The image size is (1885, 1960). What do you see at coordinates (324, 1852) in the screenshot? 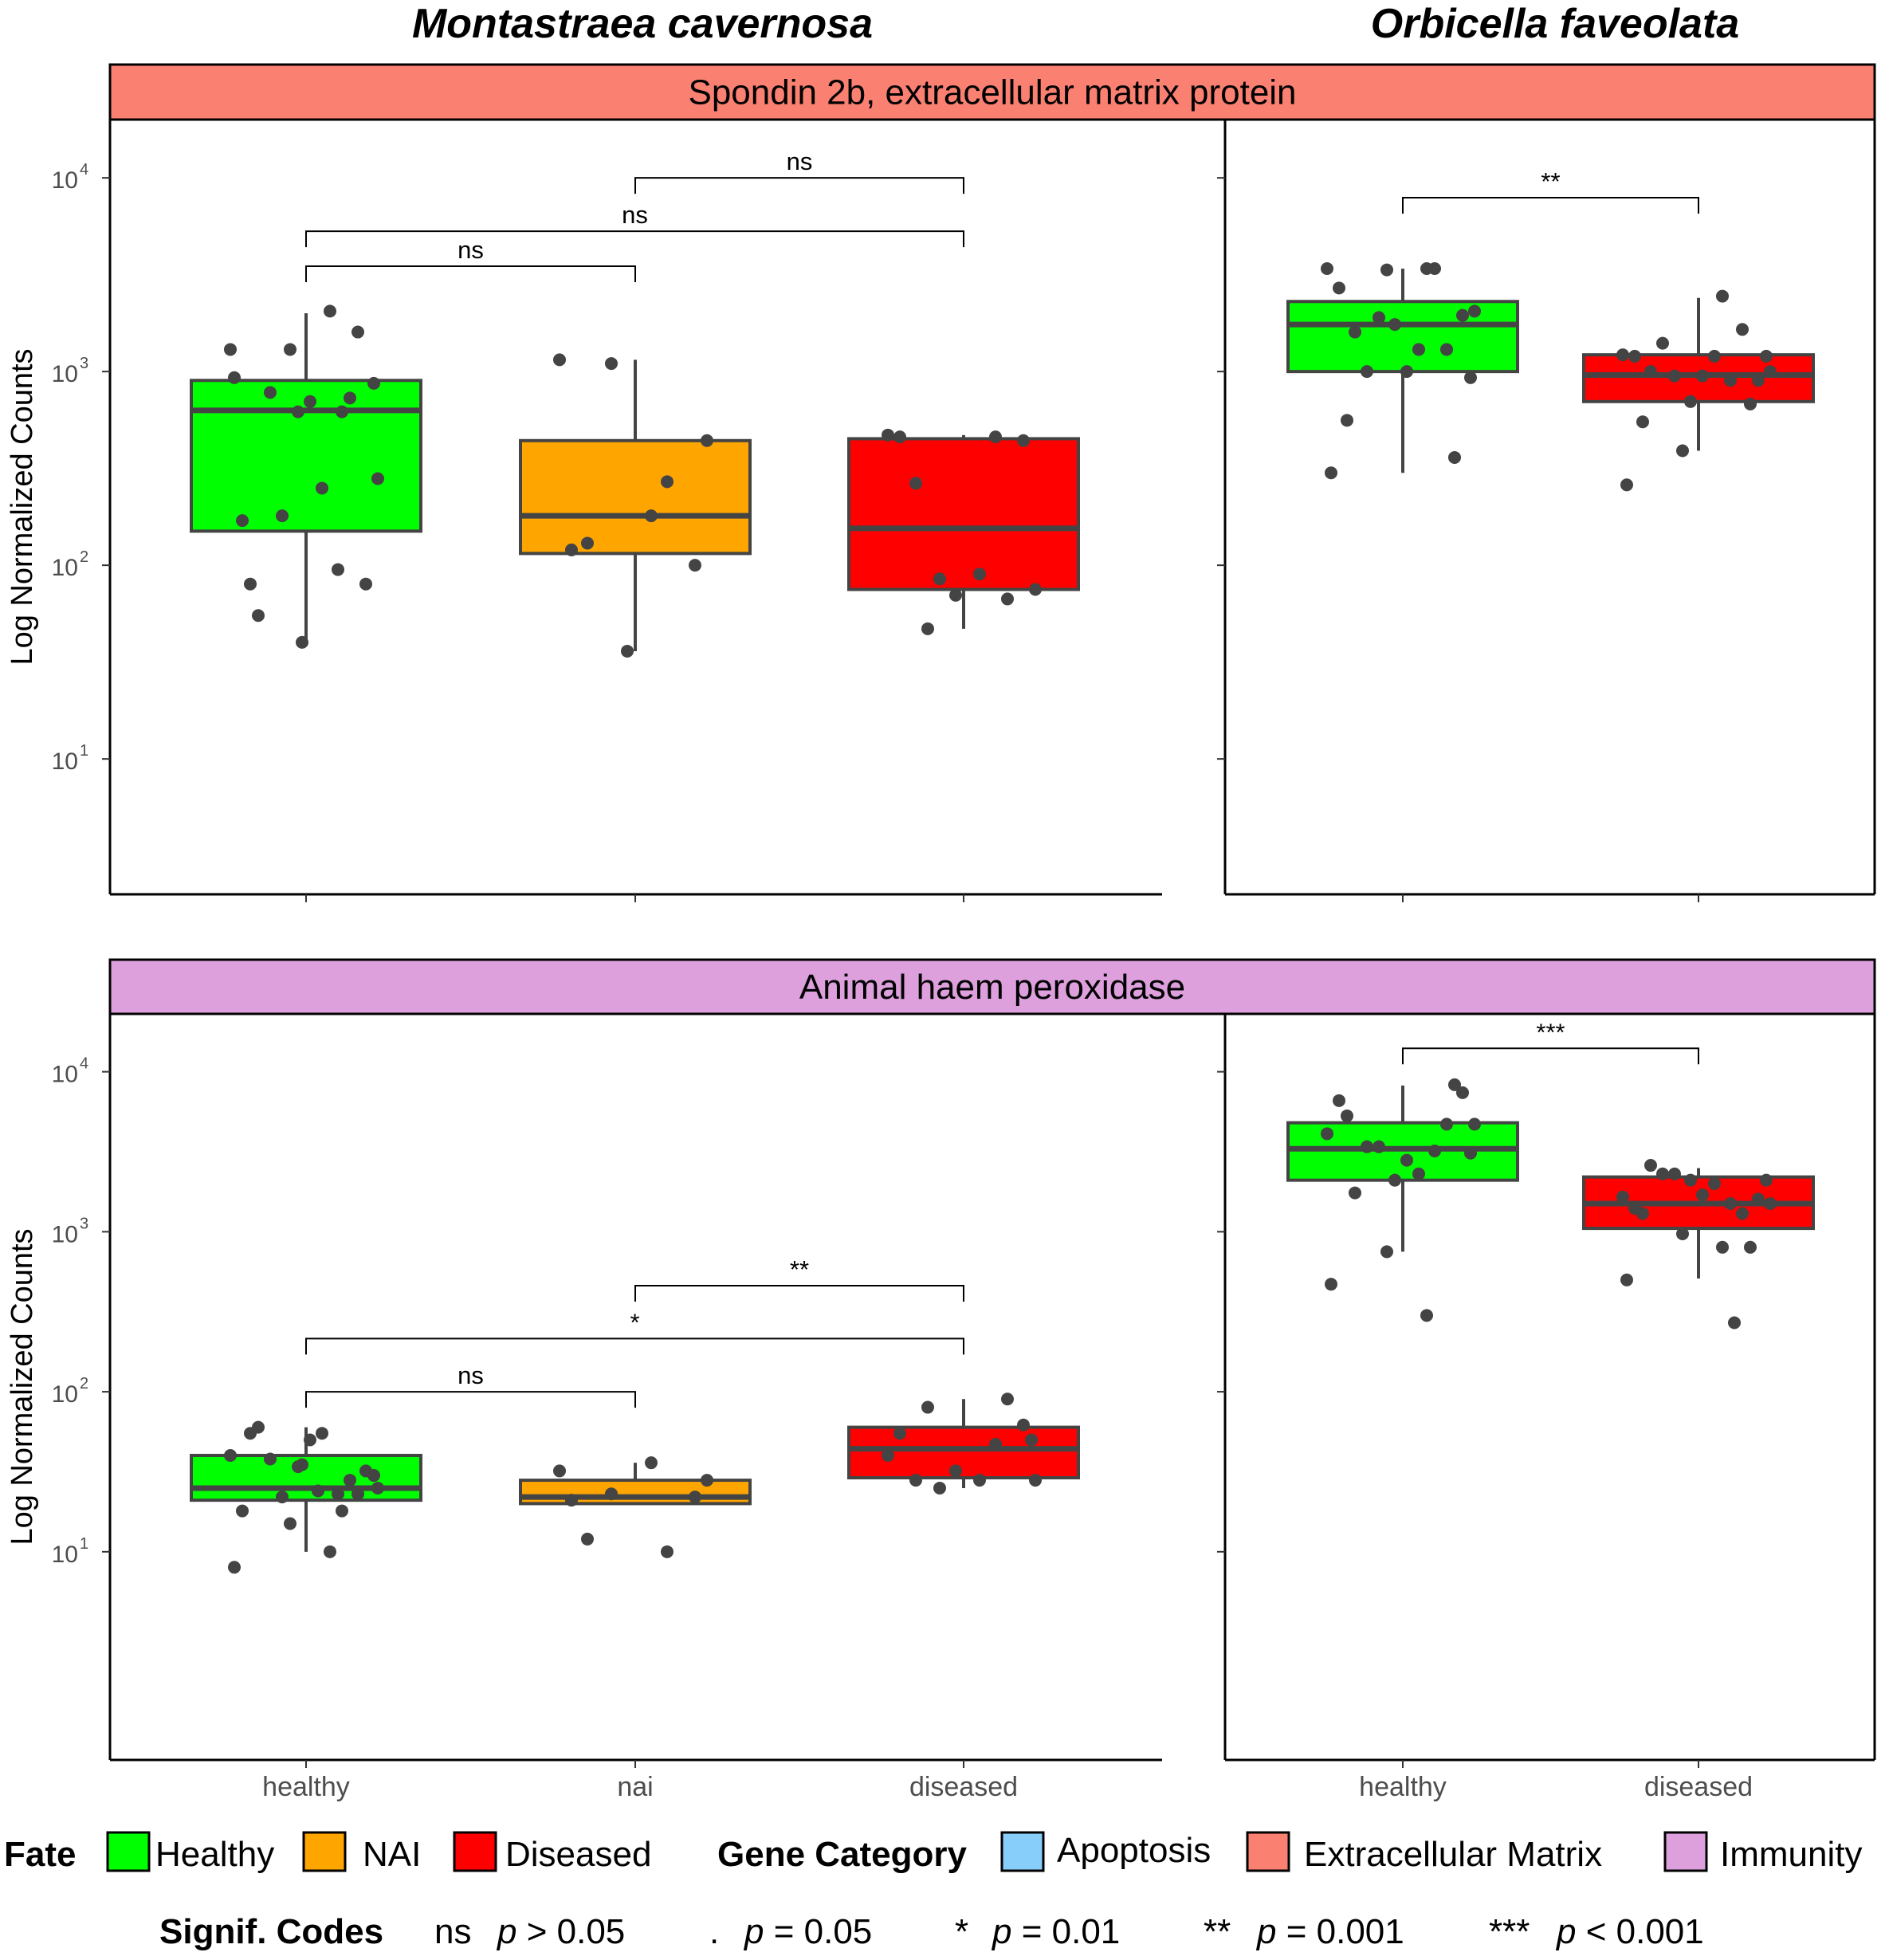
I see `legend-swatch-nai` at bounding box center [324, 1852].